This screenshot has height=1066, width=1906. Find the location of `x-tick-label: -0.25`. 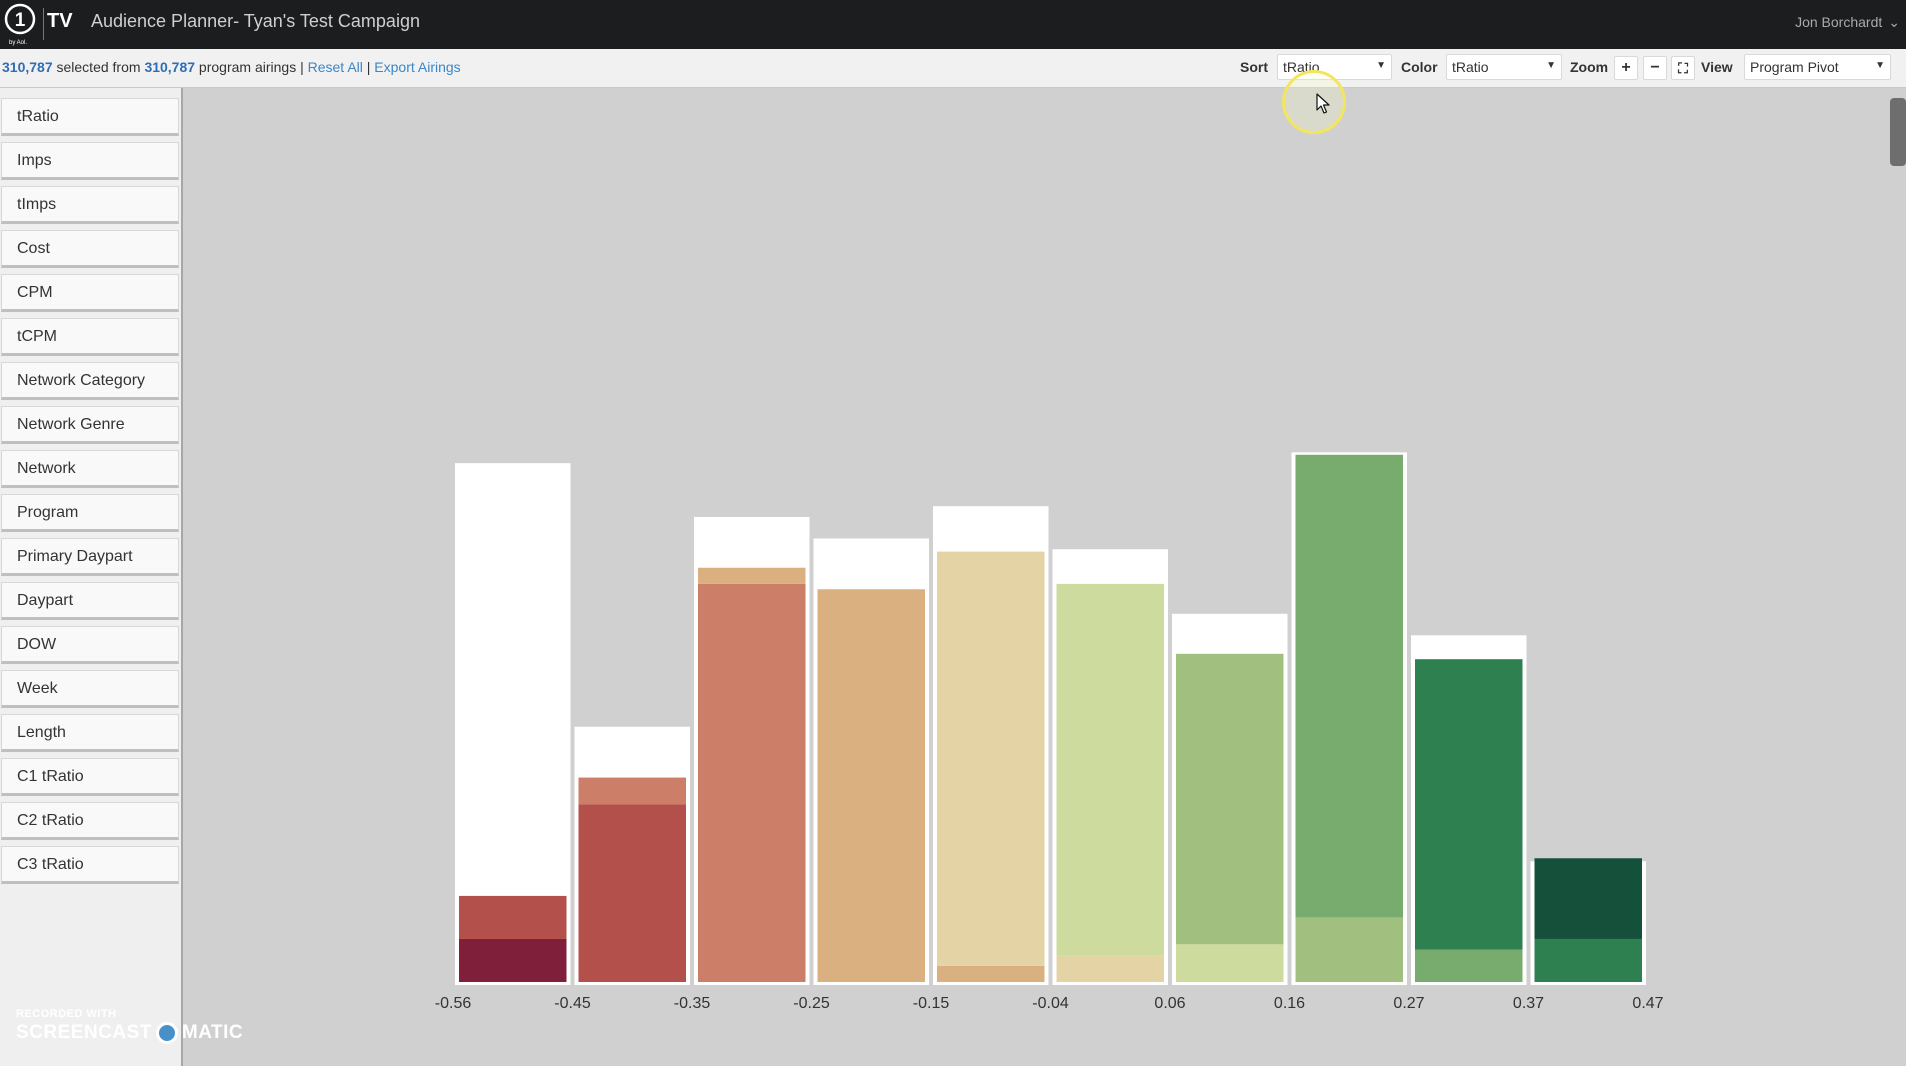

x-tick-label: -0.25 is located at coordinates (811, 1003).